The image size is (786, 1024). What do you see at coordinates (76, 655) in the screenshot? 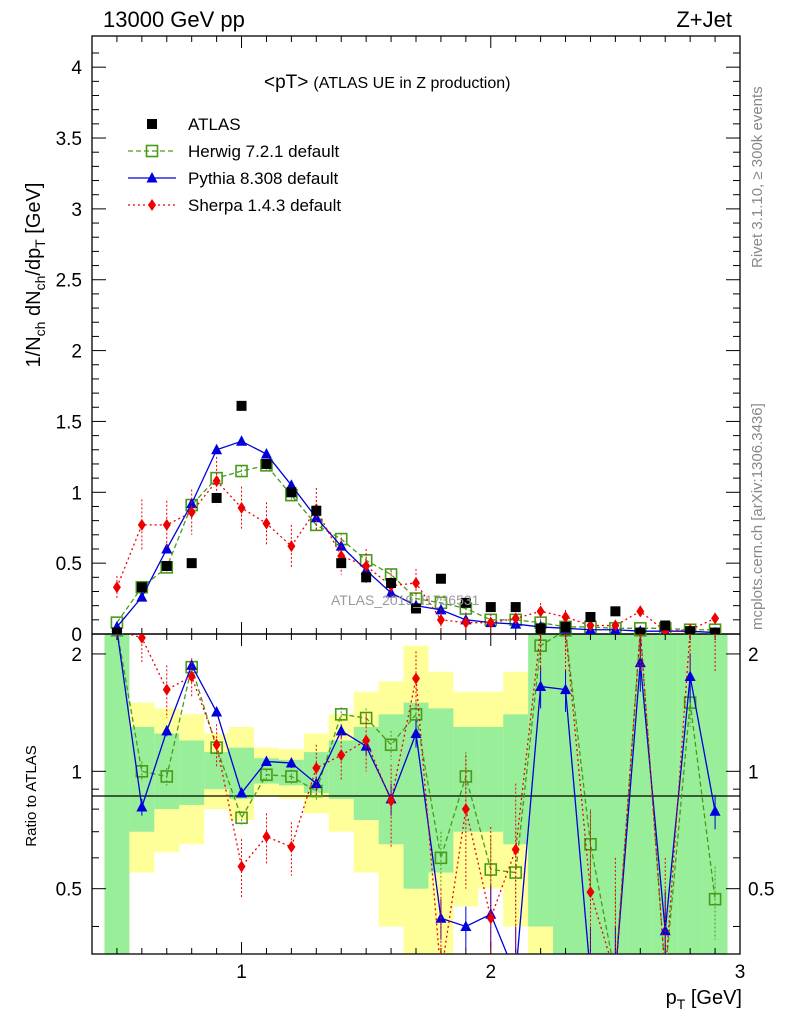
I see `ratio-tick-label-left: 2` at bounding box center [76, 655].